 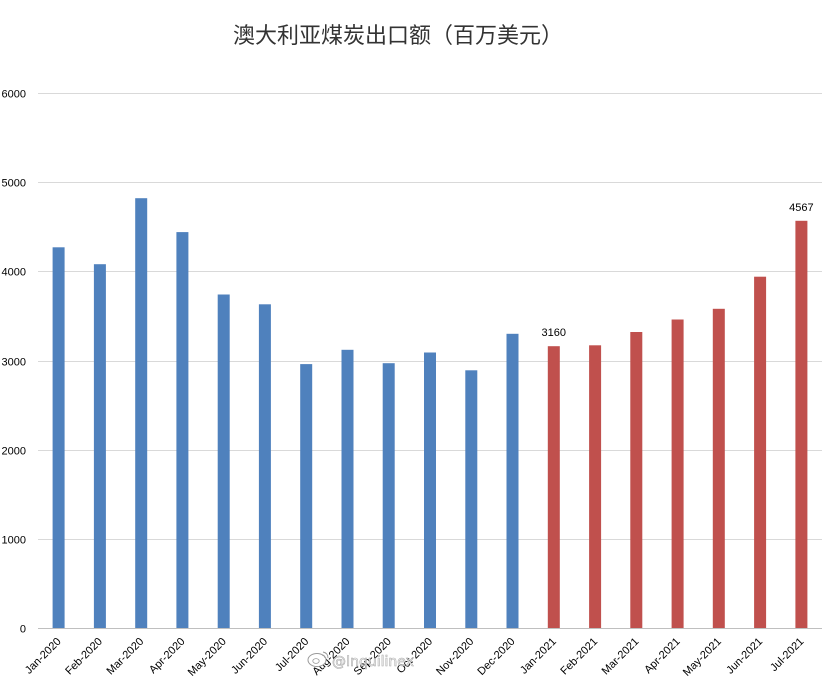 What do you see at coordinates (636, 480) in the screenshot?
I see `bar-mar-2021` at bounding box center [636, 480].